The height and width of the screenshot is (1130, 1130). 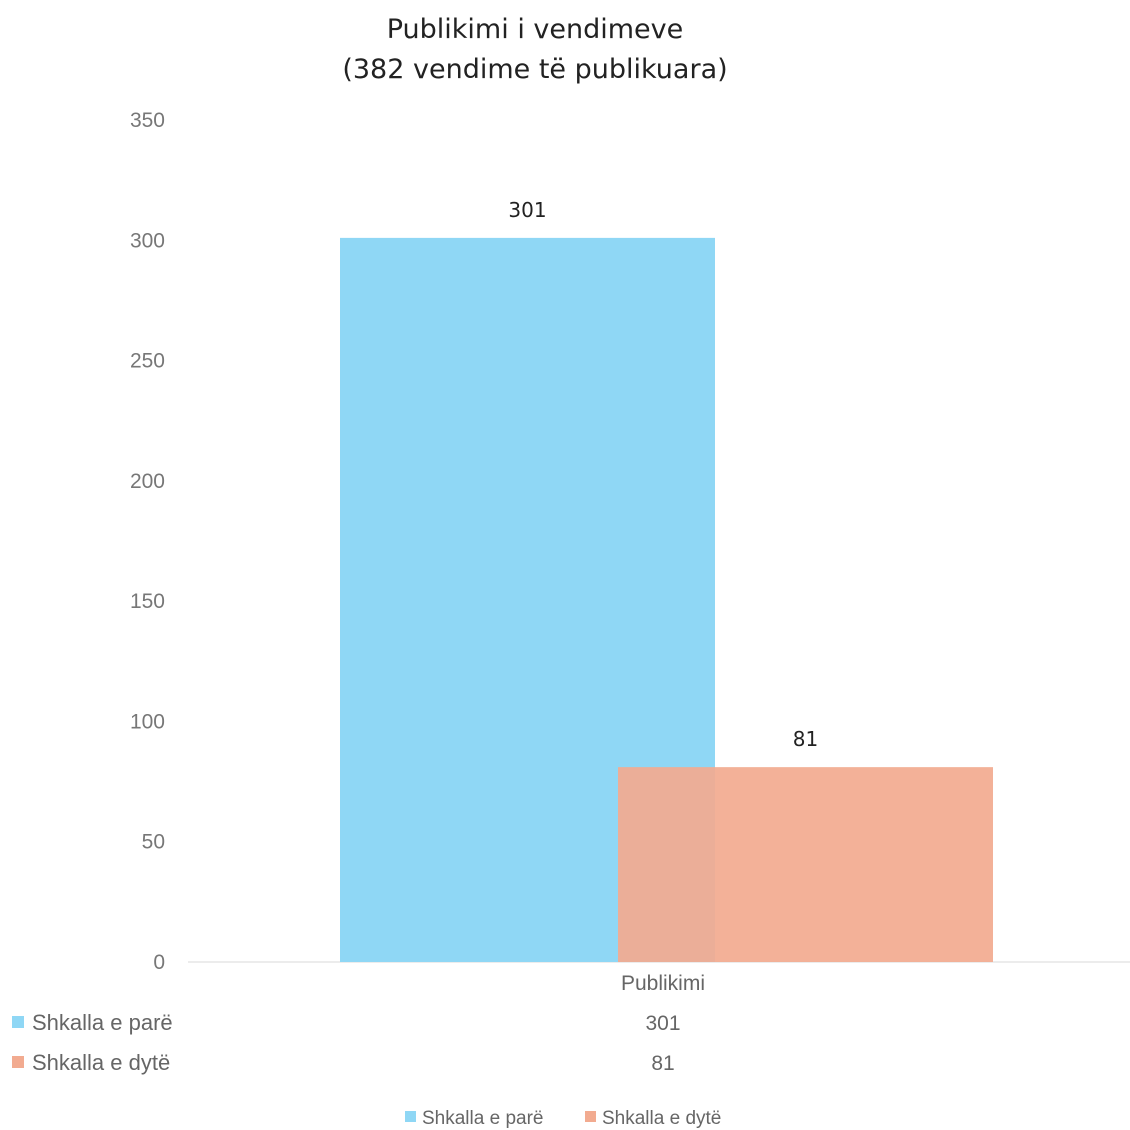 What do you see at coordinates (482, 1118) in the screenshot?
I see `legend-label: Shkalla e parë` at bounding box center [482, 1118].